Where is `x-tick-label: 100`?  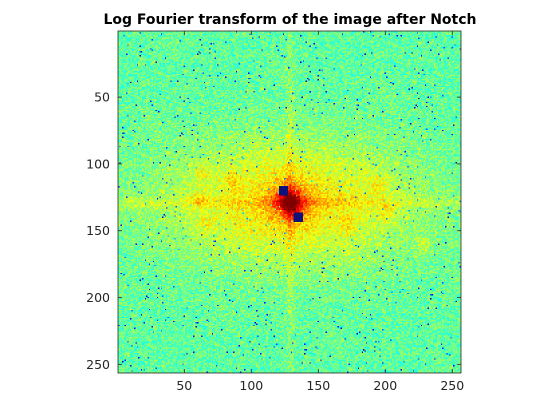
x-tick-label: 100 is located at coordinates (251, 385).